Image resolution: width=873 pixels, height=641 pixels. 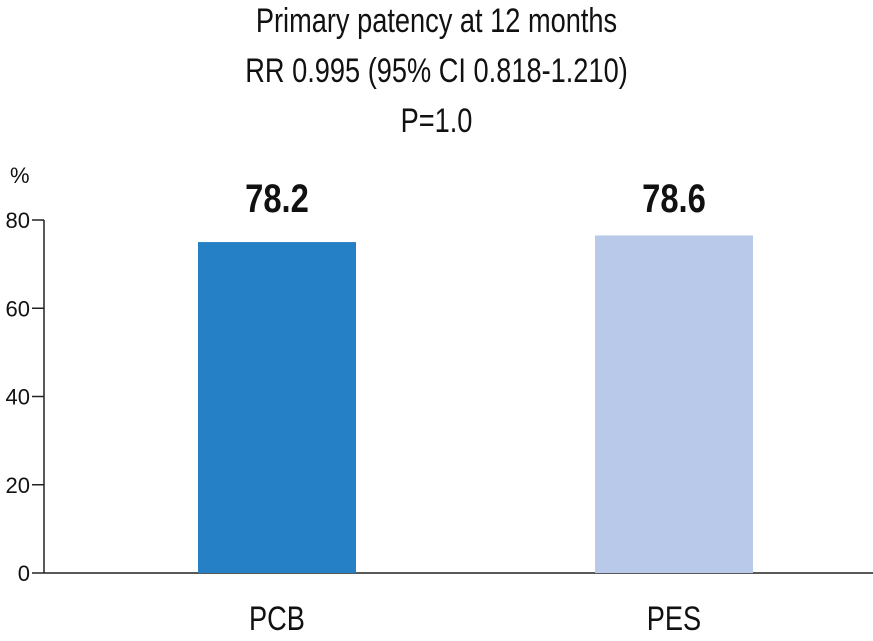 What do you see at coordinates (436, 21) in the screenshot?
I see `title-line-1: Primary patency at 12 months` at bounding box center [436, 21].